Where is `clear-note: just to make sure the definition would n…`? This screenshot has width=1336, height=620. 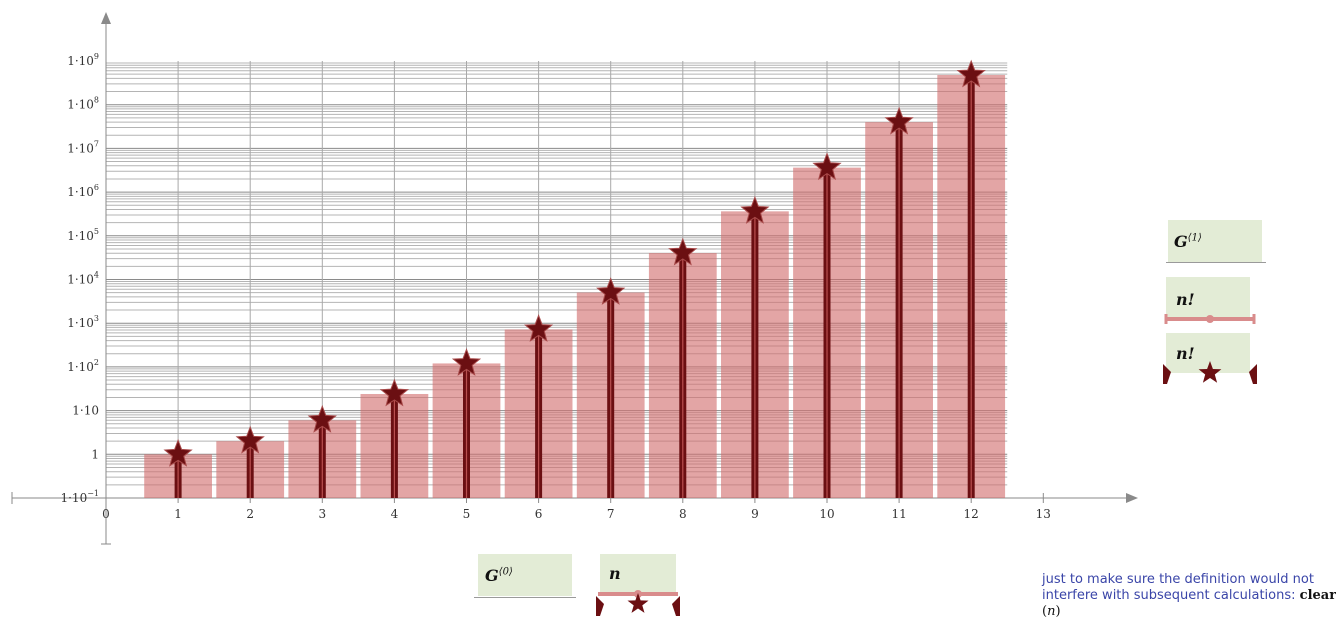 clear-note: just to make sure the definition would n… is located at coordinates (1189, 596).